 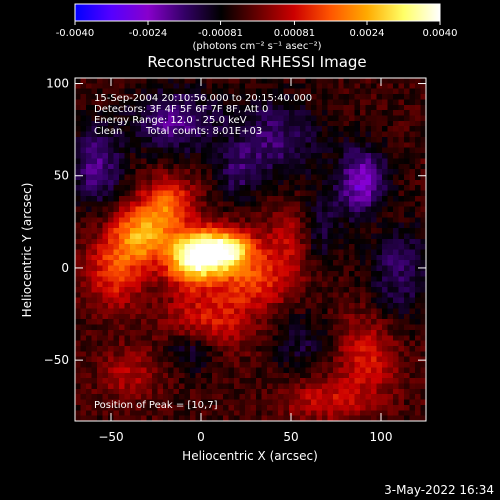 What do you see at coordinates (181, 109) in the screenshot?
I see `info-line-detectors: Detectors: 3F 4F 5F 6F 7F 8F, Att 0` at bounding box center [181, 109].